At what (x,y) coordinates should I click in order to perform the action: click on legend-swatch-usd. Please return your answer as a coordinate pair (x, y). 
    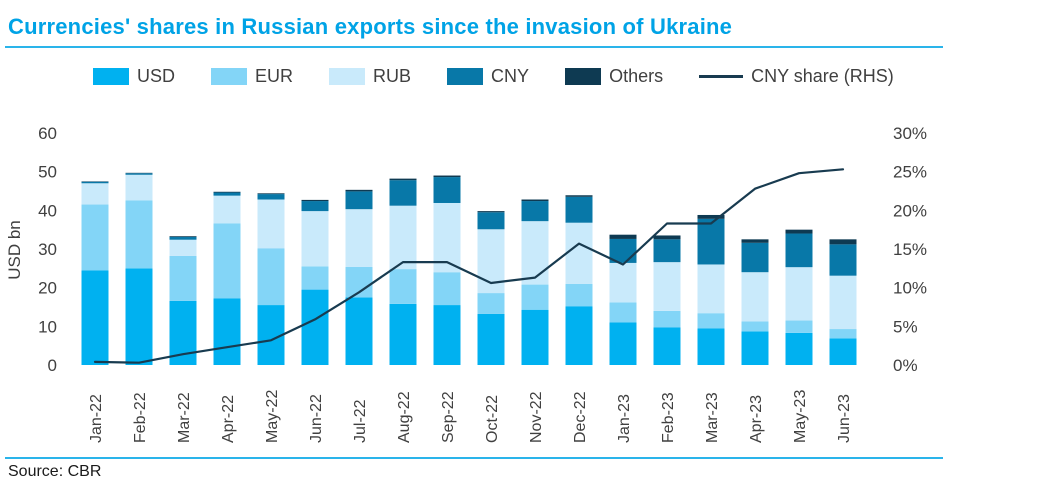
    Looking at the image, I should click on (111, 76).